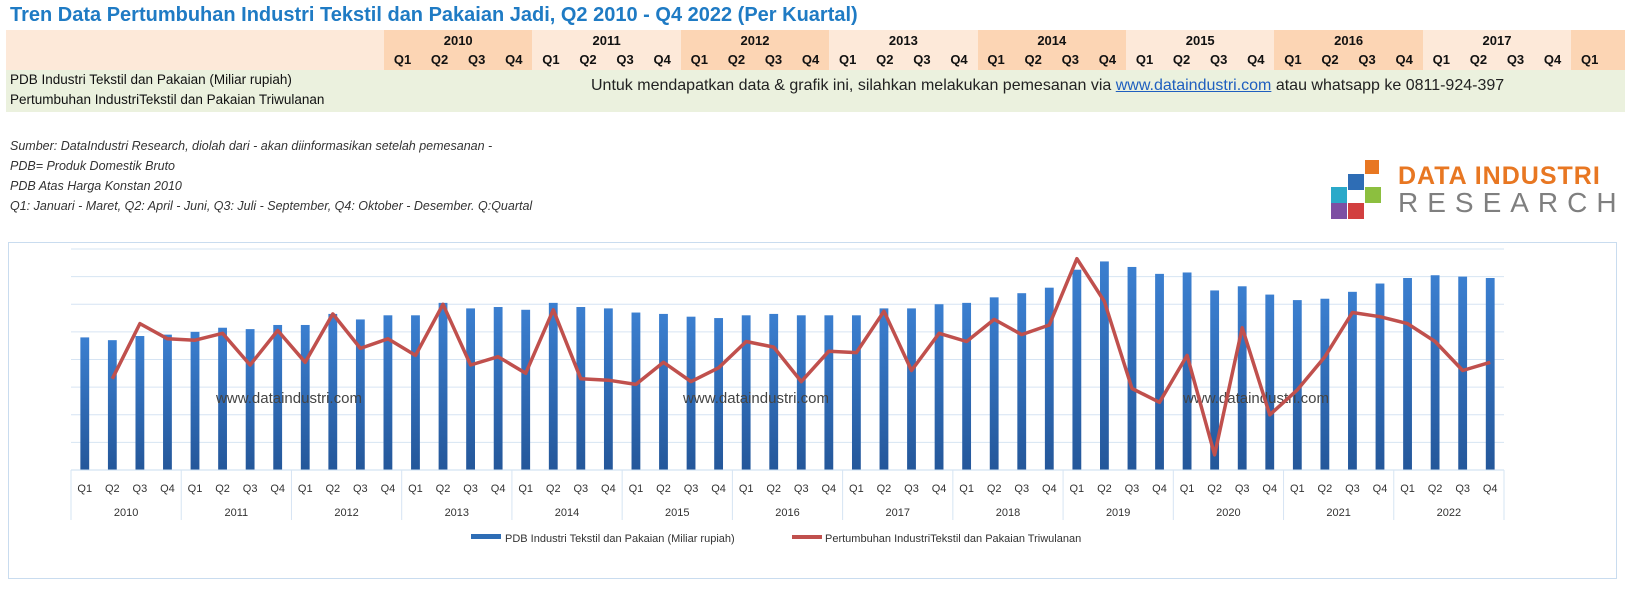 The width and height of the screenshot is (1625, 589). Describe the element at coordinates (1008, 513) in the screenshot. I see `x-tick-year: 2018` at that location.